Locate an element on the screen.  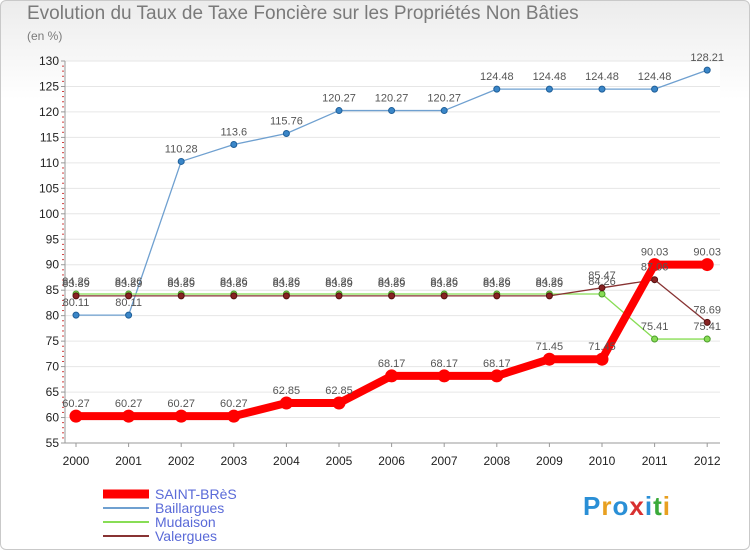
y-tick-label: 75 is located at coordinates (53, 341).